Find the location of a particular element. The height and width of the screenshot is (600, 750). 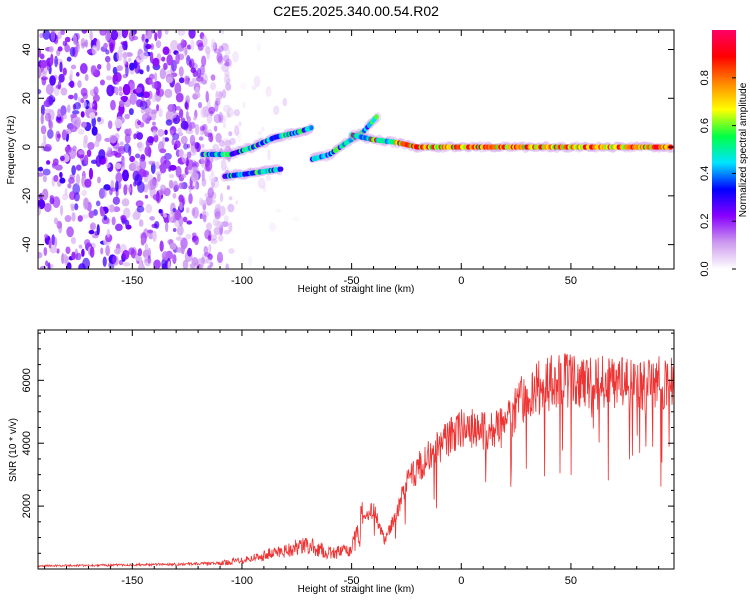

snr-xtick-label: -50 is located at coordinates (352, 581).